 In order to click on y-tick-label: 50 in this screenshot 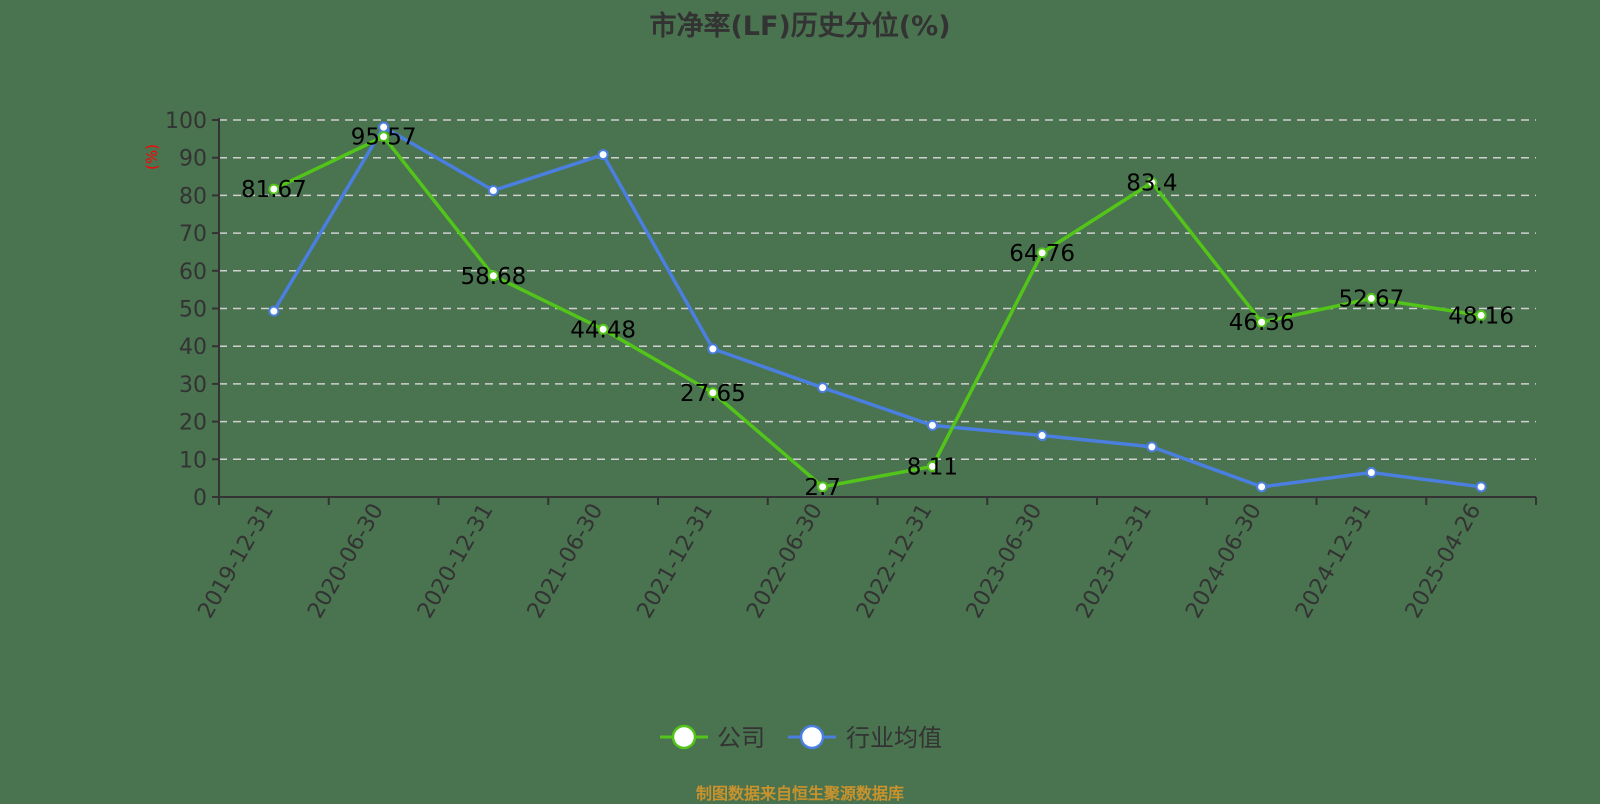, I will do `click(193, 310)`.